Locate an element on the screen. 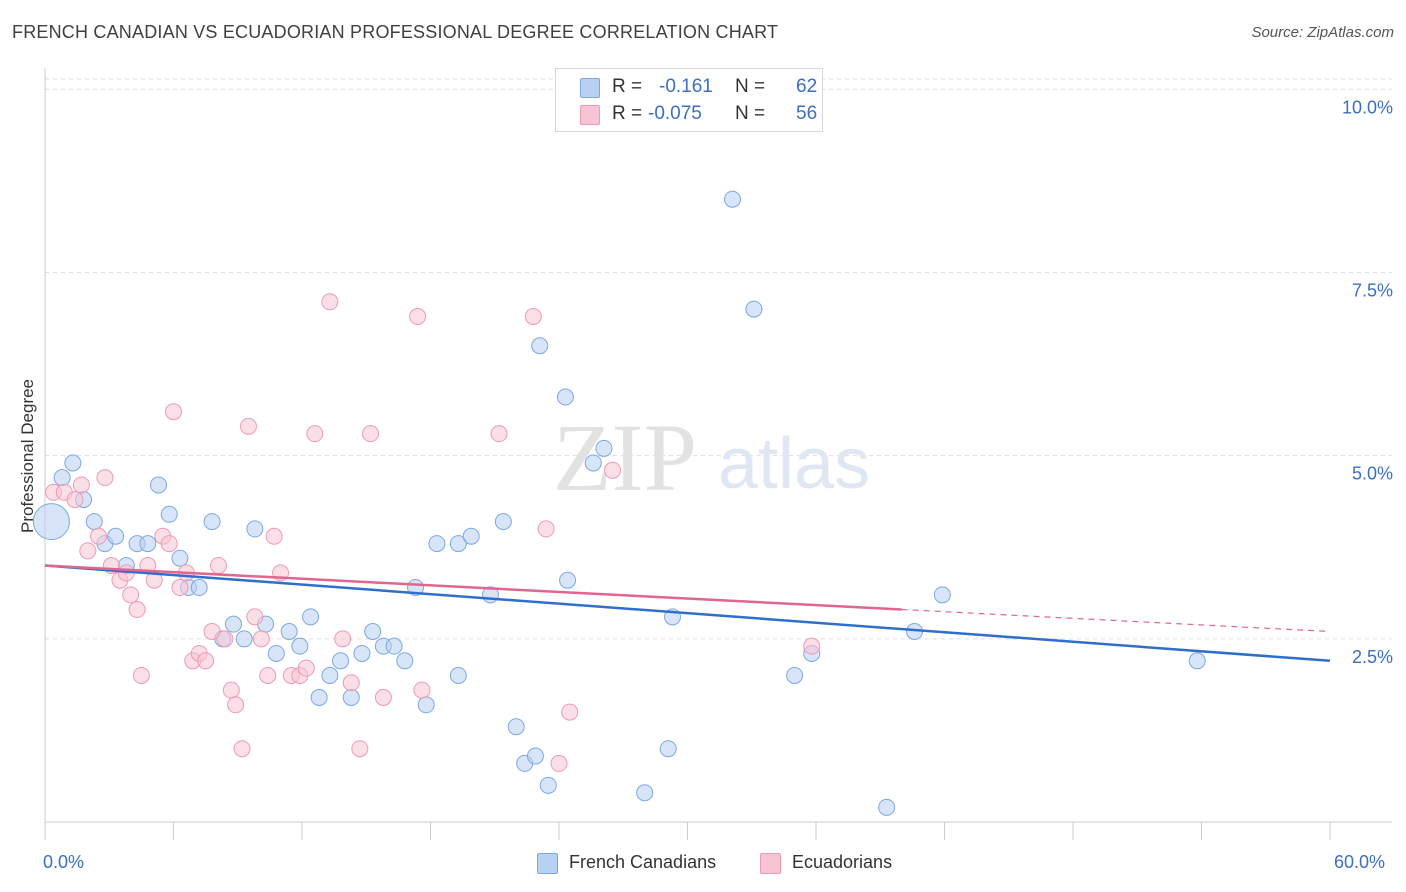 The width and height of the screenshot is (1406, 892). watermark: ZIP atlas is located at coordinates (711, 457).